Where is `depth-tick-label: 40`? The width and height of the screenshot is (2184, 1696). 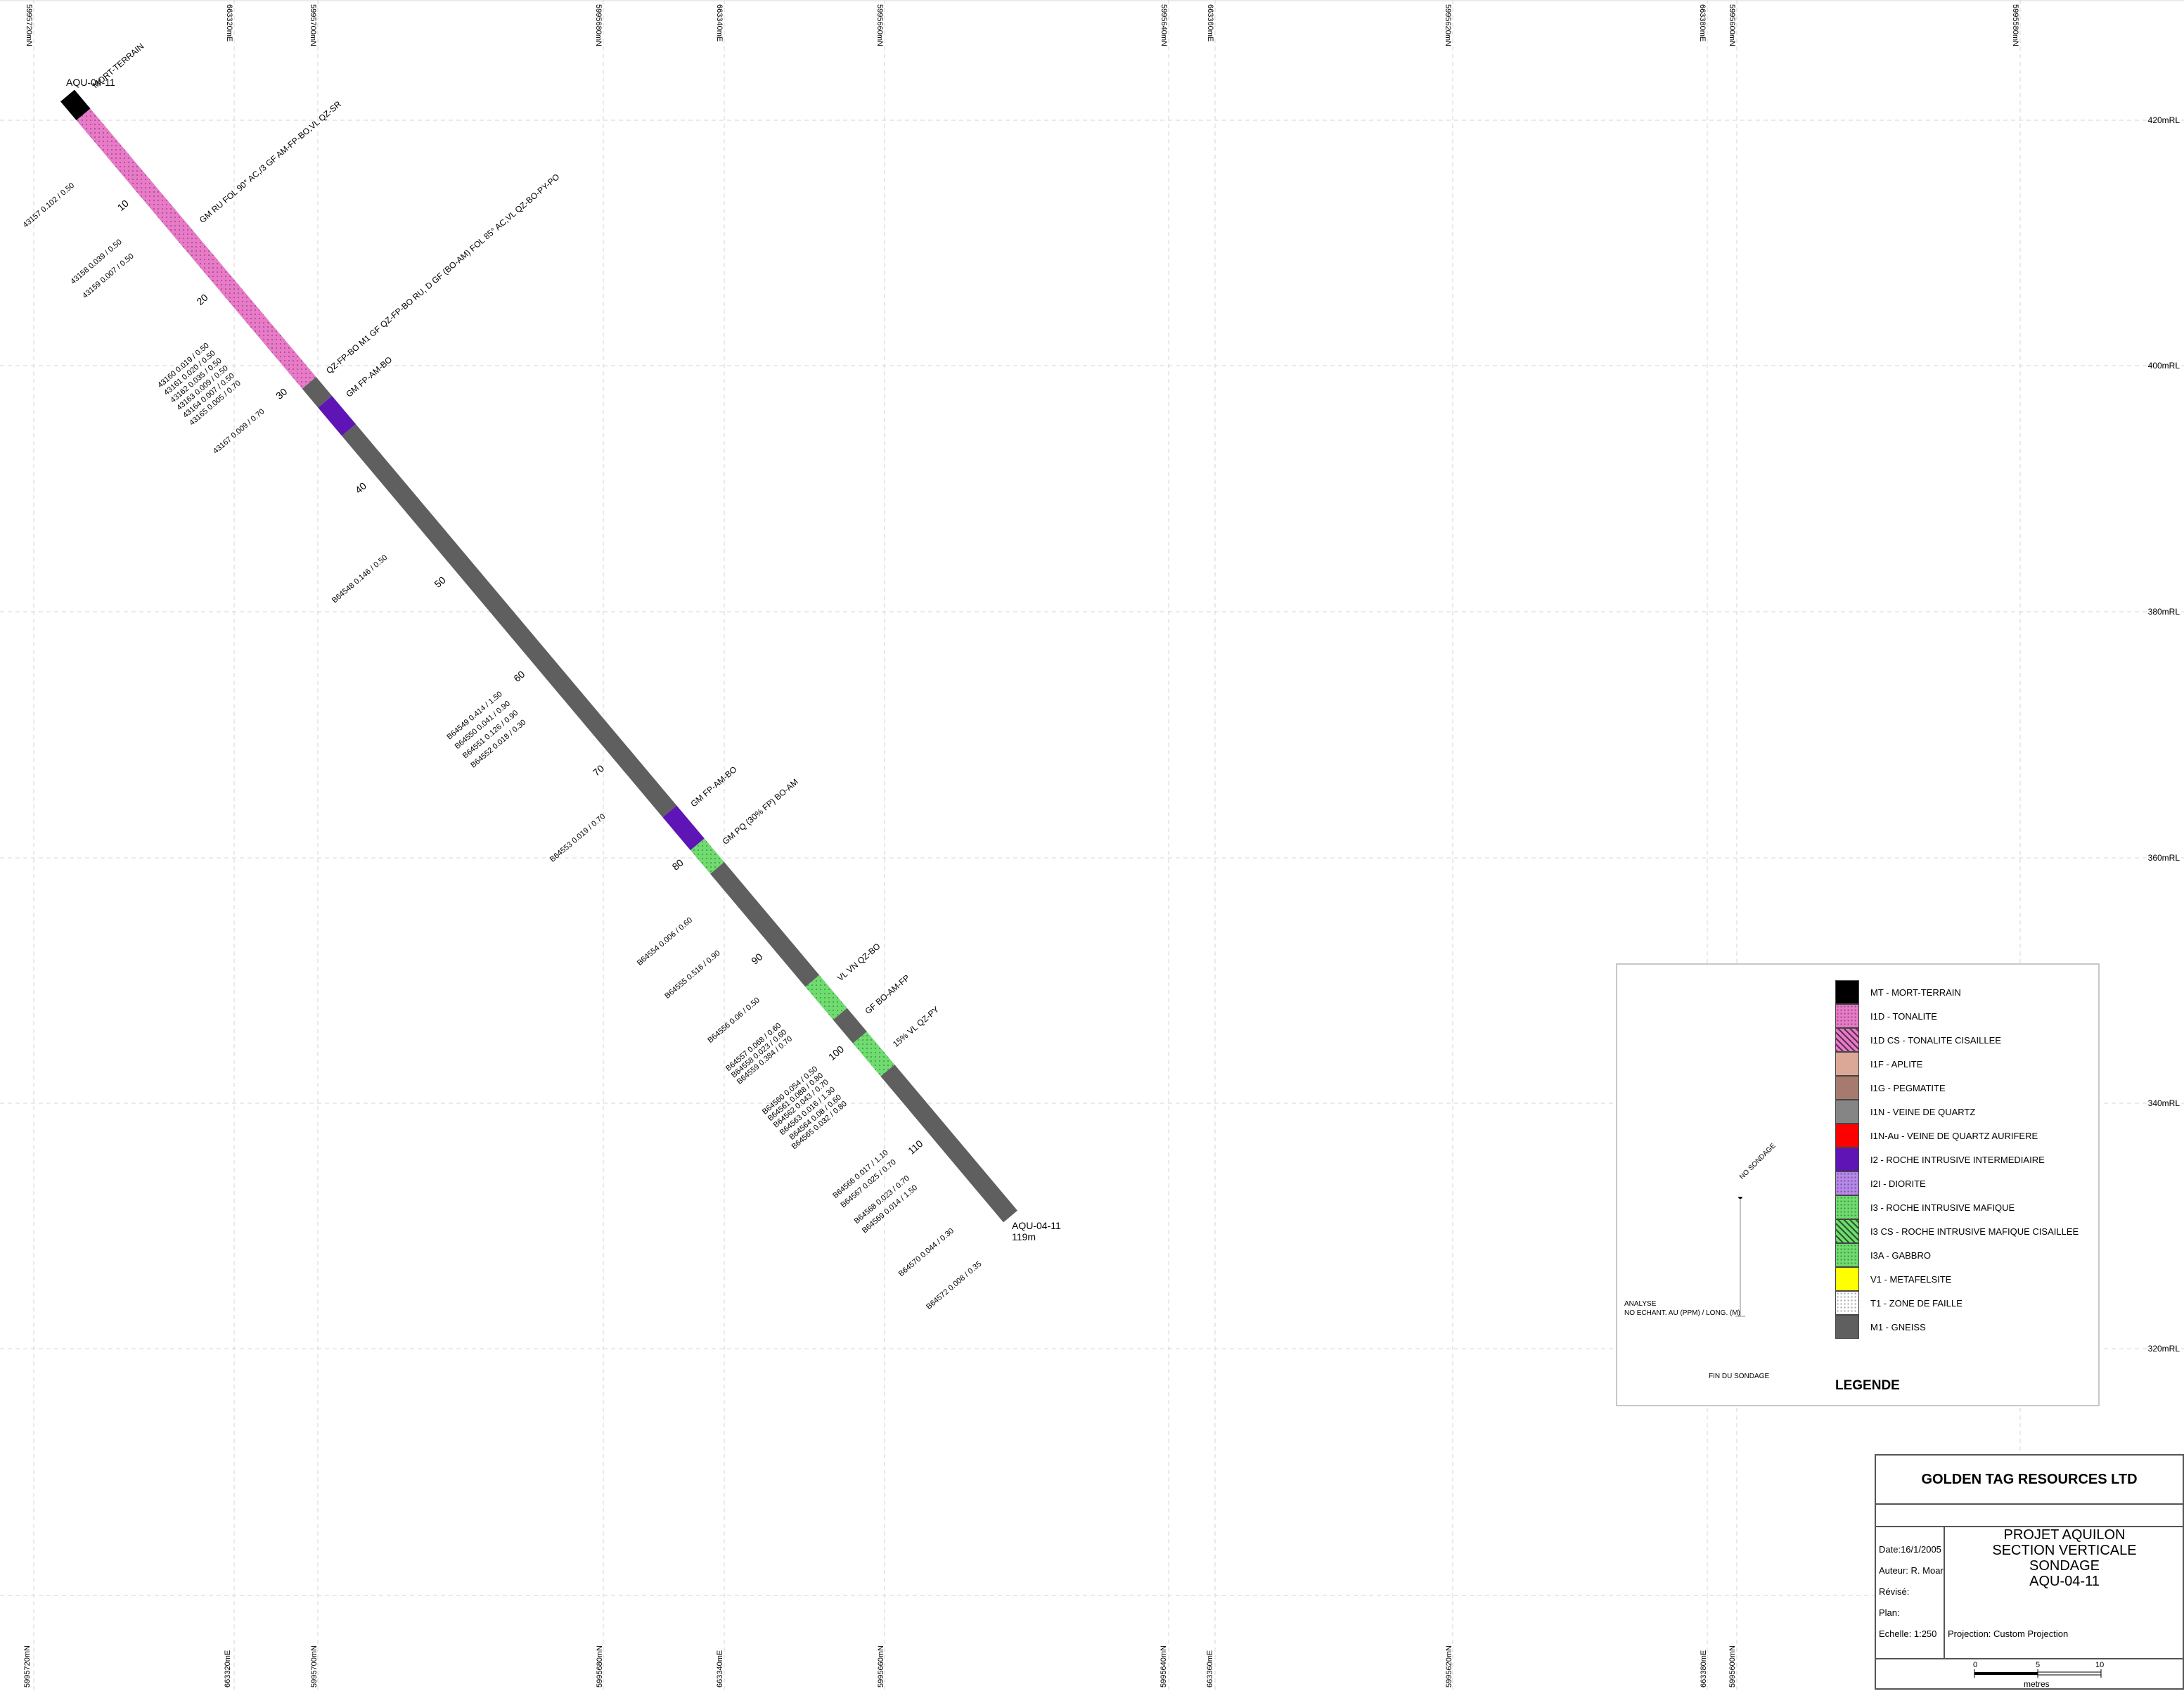
depth-tick-label: 40 is located at coordinates (360, 488).